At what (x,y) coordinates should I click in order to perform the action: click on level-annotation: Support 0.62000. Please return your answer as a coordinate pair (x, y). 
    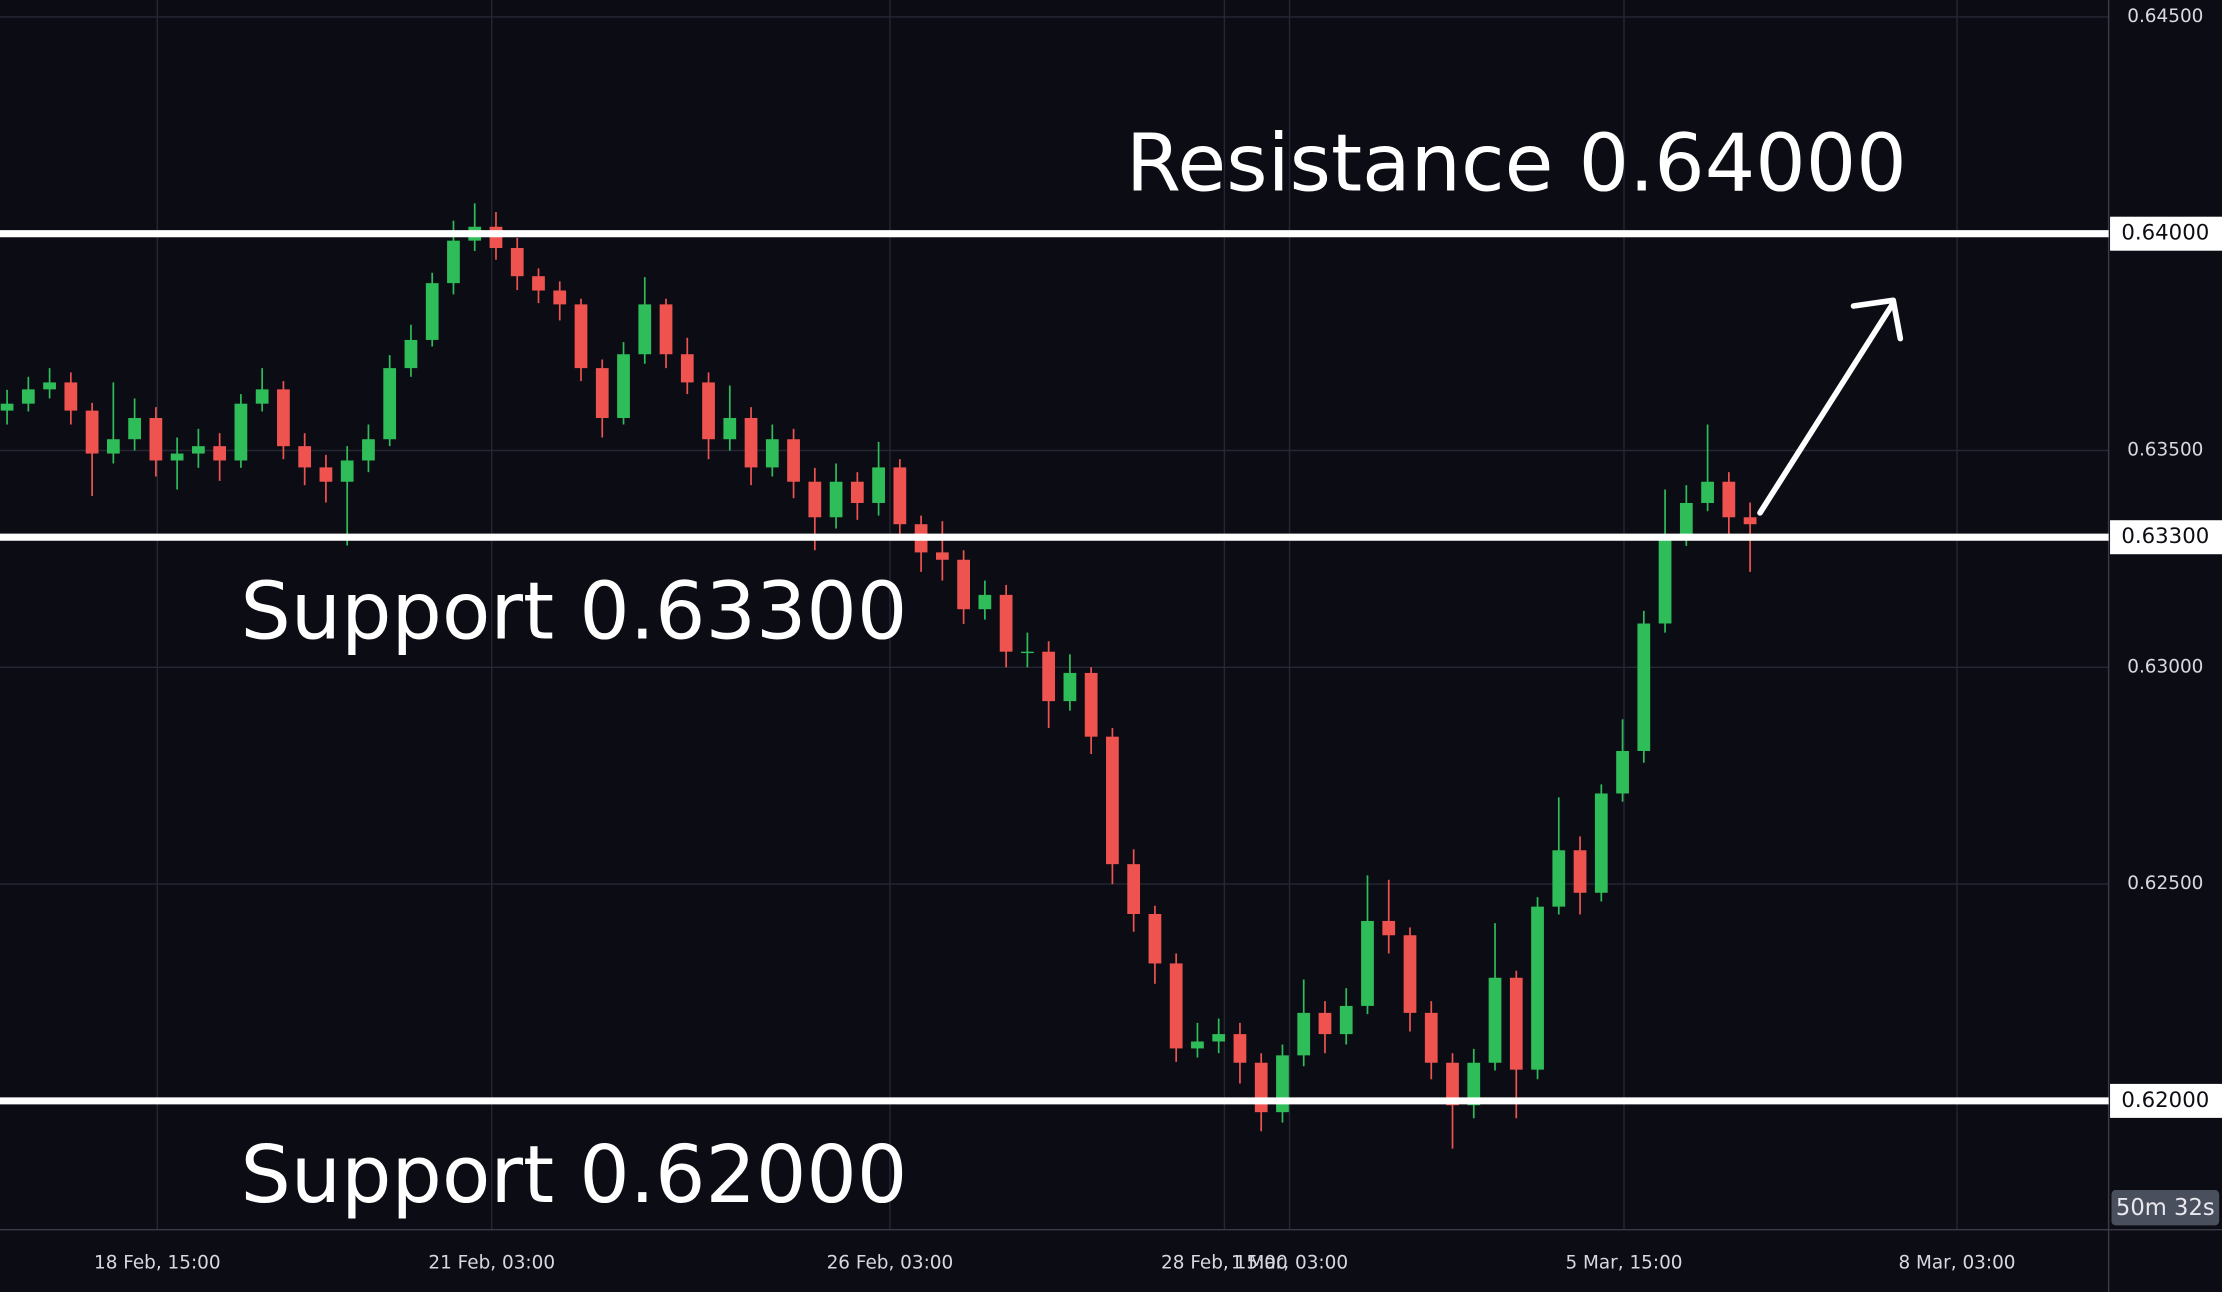
    Looking at the image, I should click on (573, 1174).